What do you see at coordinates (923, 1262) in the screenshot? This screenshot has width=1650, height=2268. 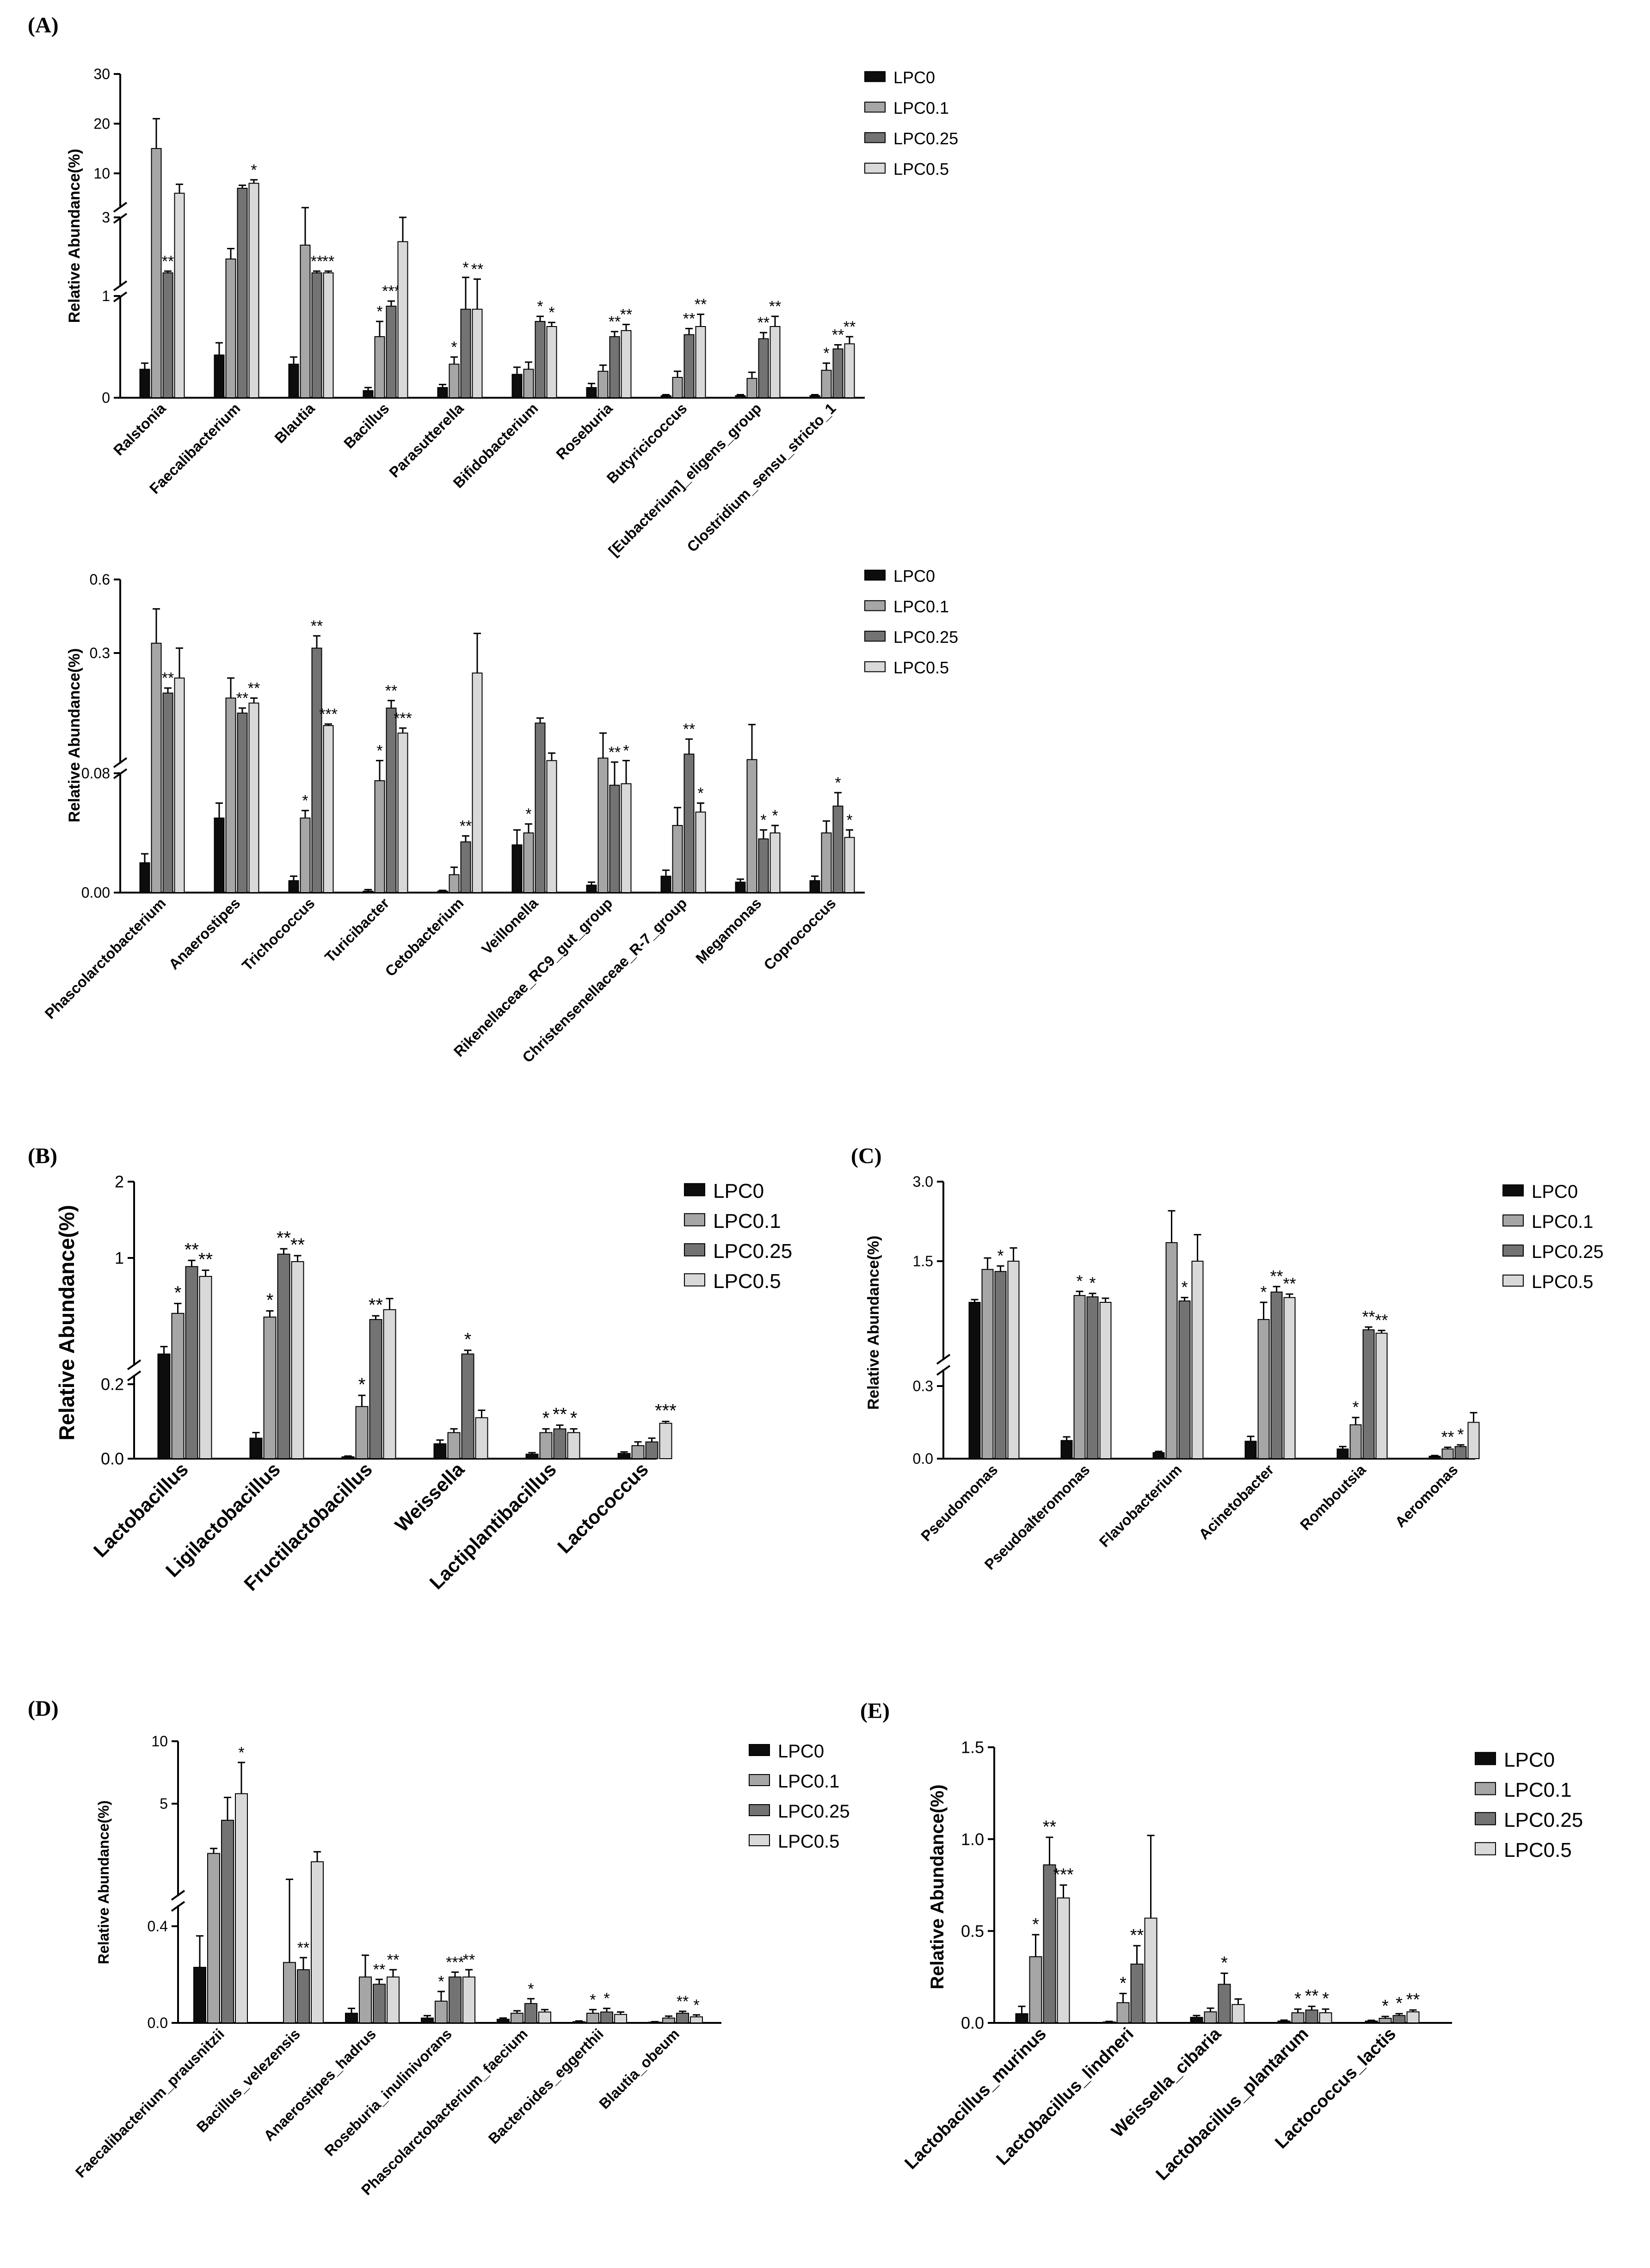 I see `y-tick-label: 1.5` at bounding box center [923, 1262].